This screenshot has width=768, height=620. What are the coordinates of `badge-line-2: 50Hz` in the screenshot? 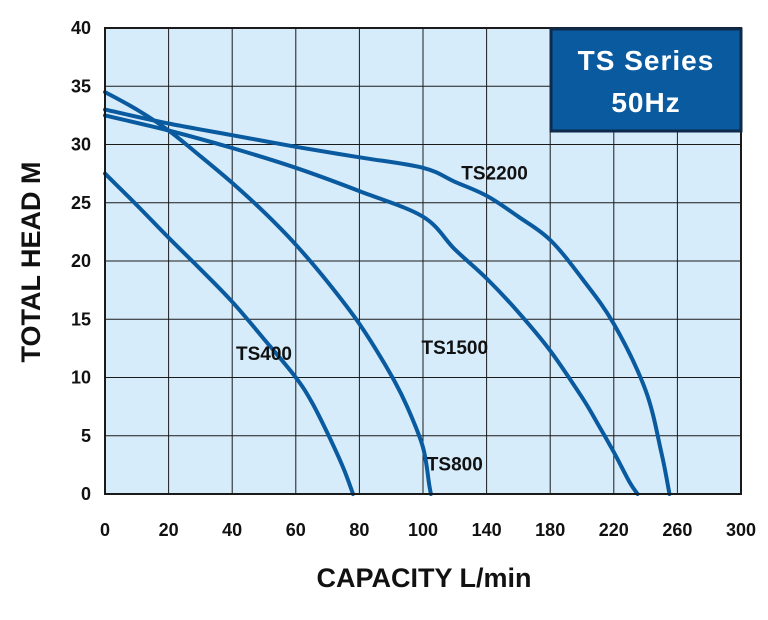 It's located at (645, 102).